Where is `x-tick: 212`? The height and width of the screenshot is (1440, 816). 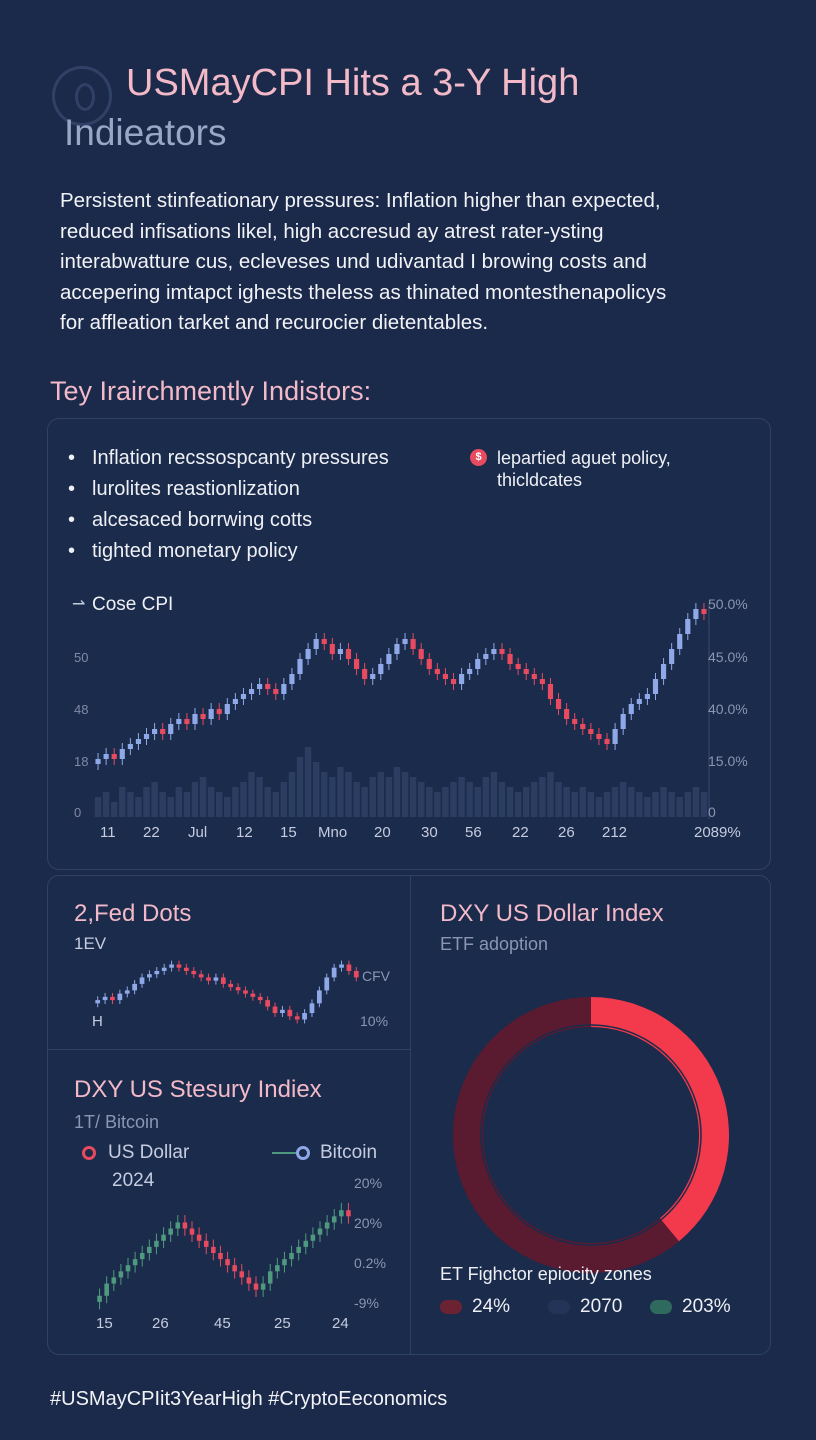
x-tick: 212 is located at coordinates (614, 832).